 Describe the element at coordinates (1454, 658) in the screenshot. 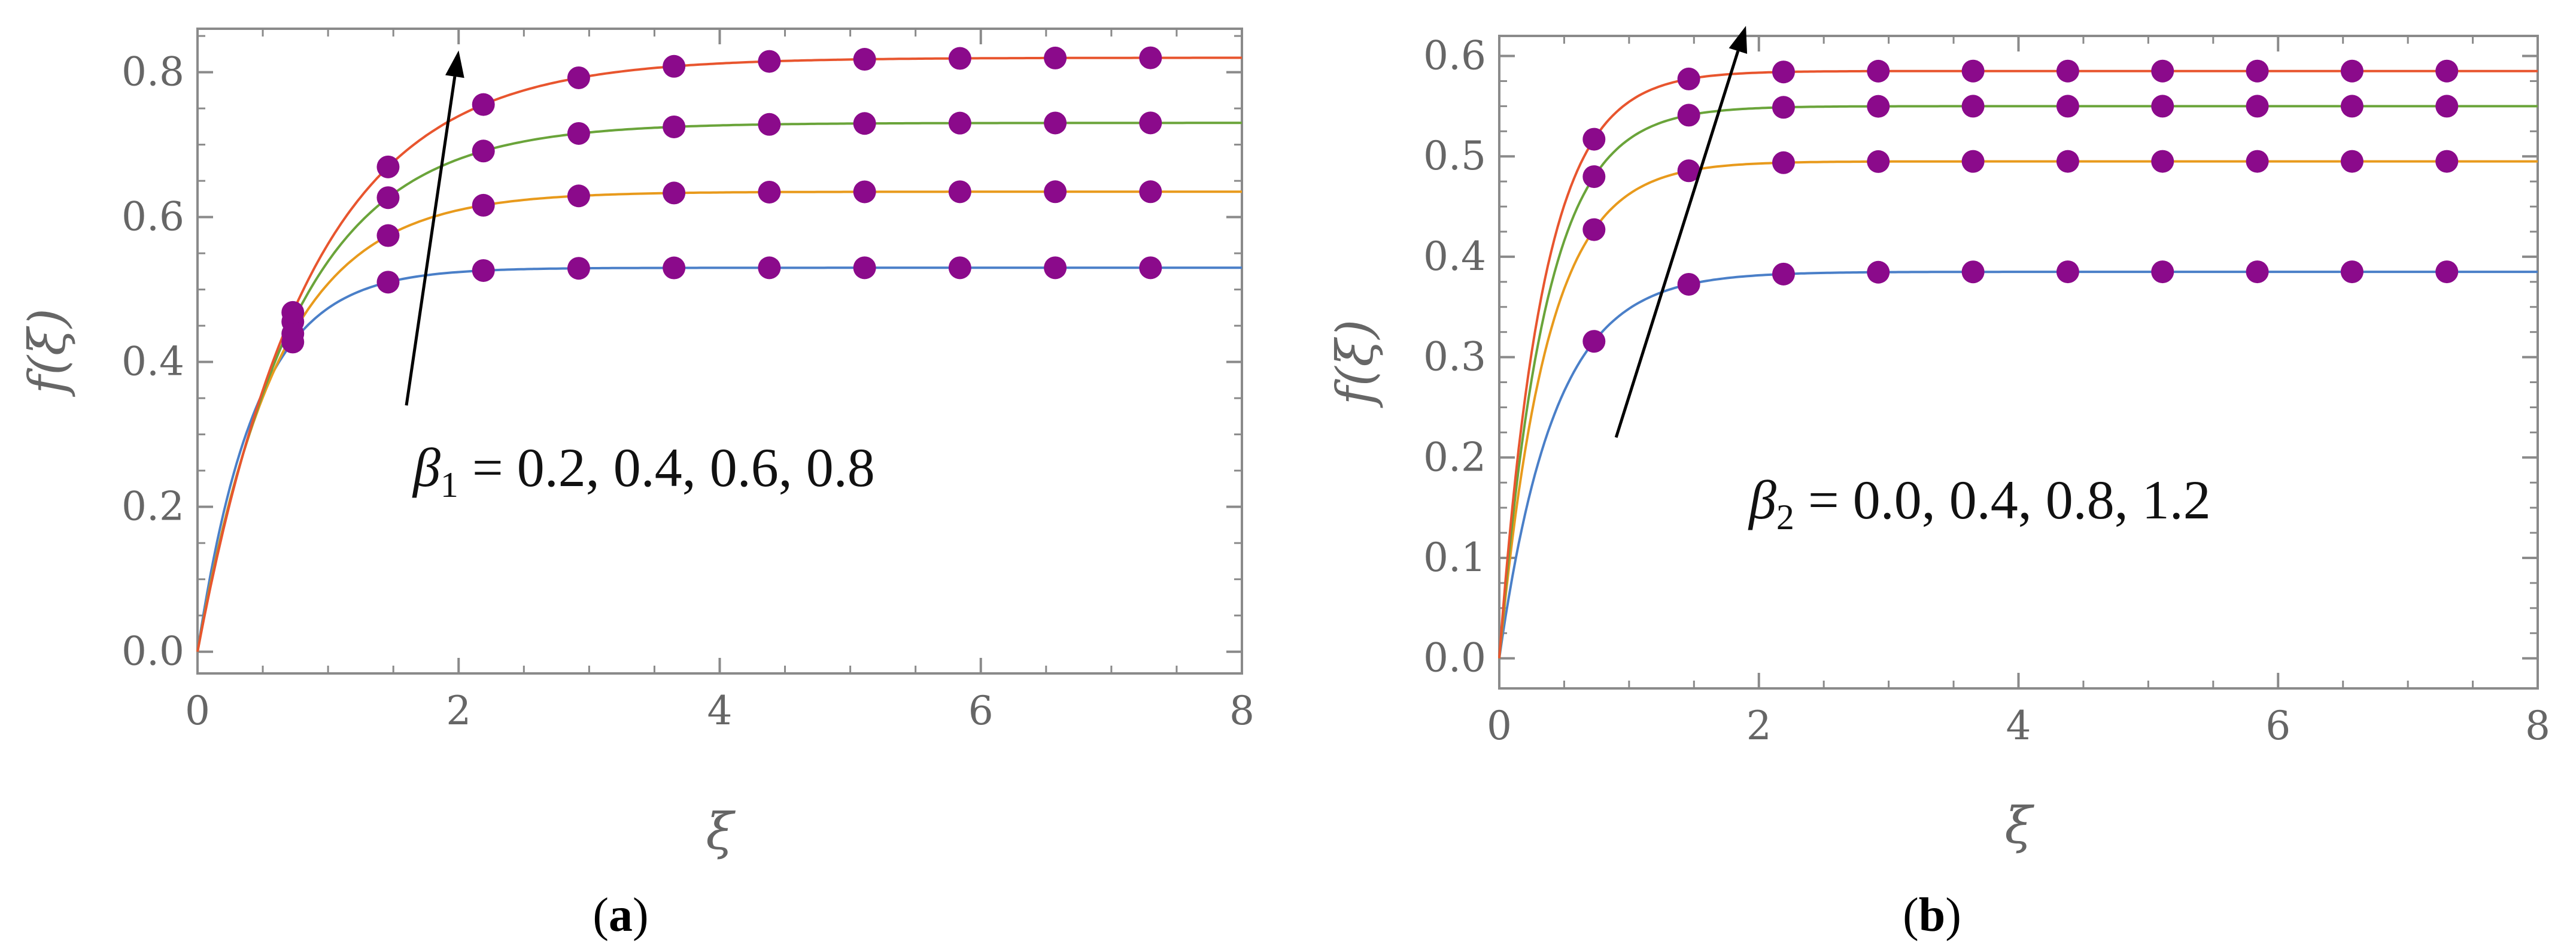

I see `panel-b-ytick-label: 0.0` at that location.